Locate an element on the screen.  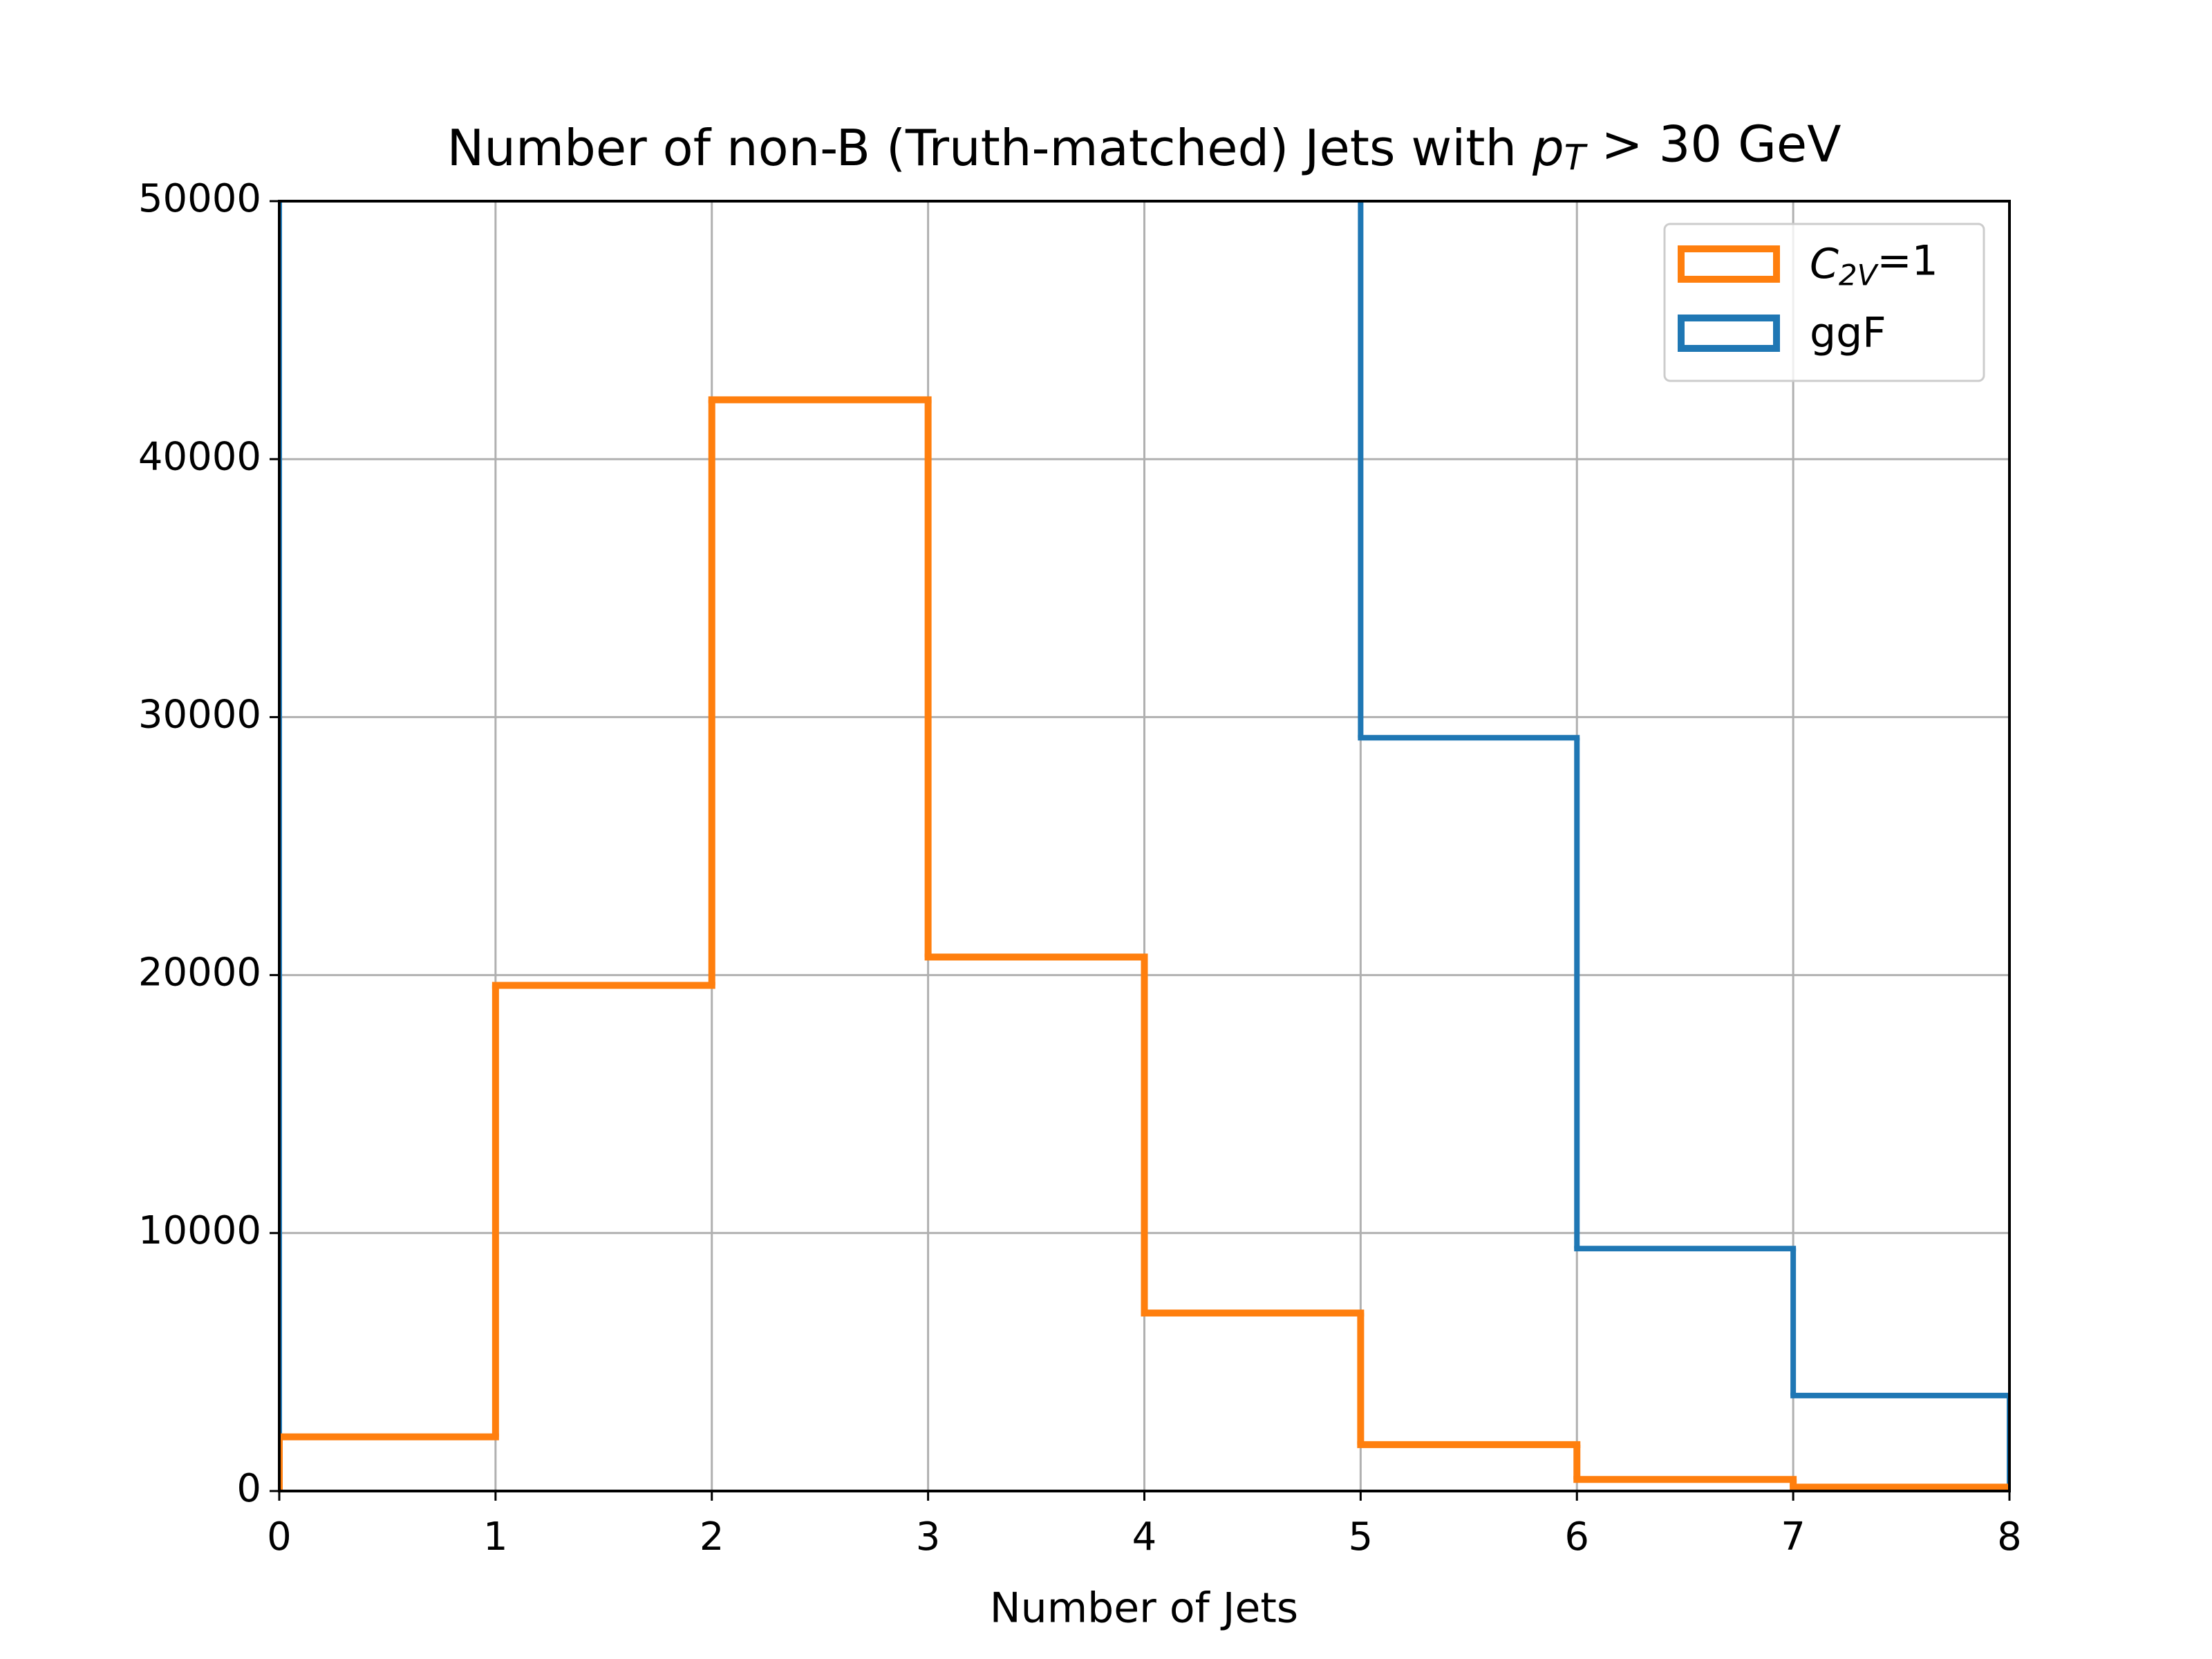
y-tick-label: 20000 is located at coordinates (199, 972).